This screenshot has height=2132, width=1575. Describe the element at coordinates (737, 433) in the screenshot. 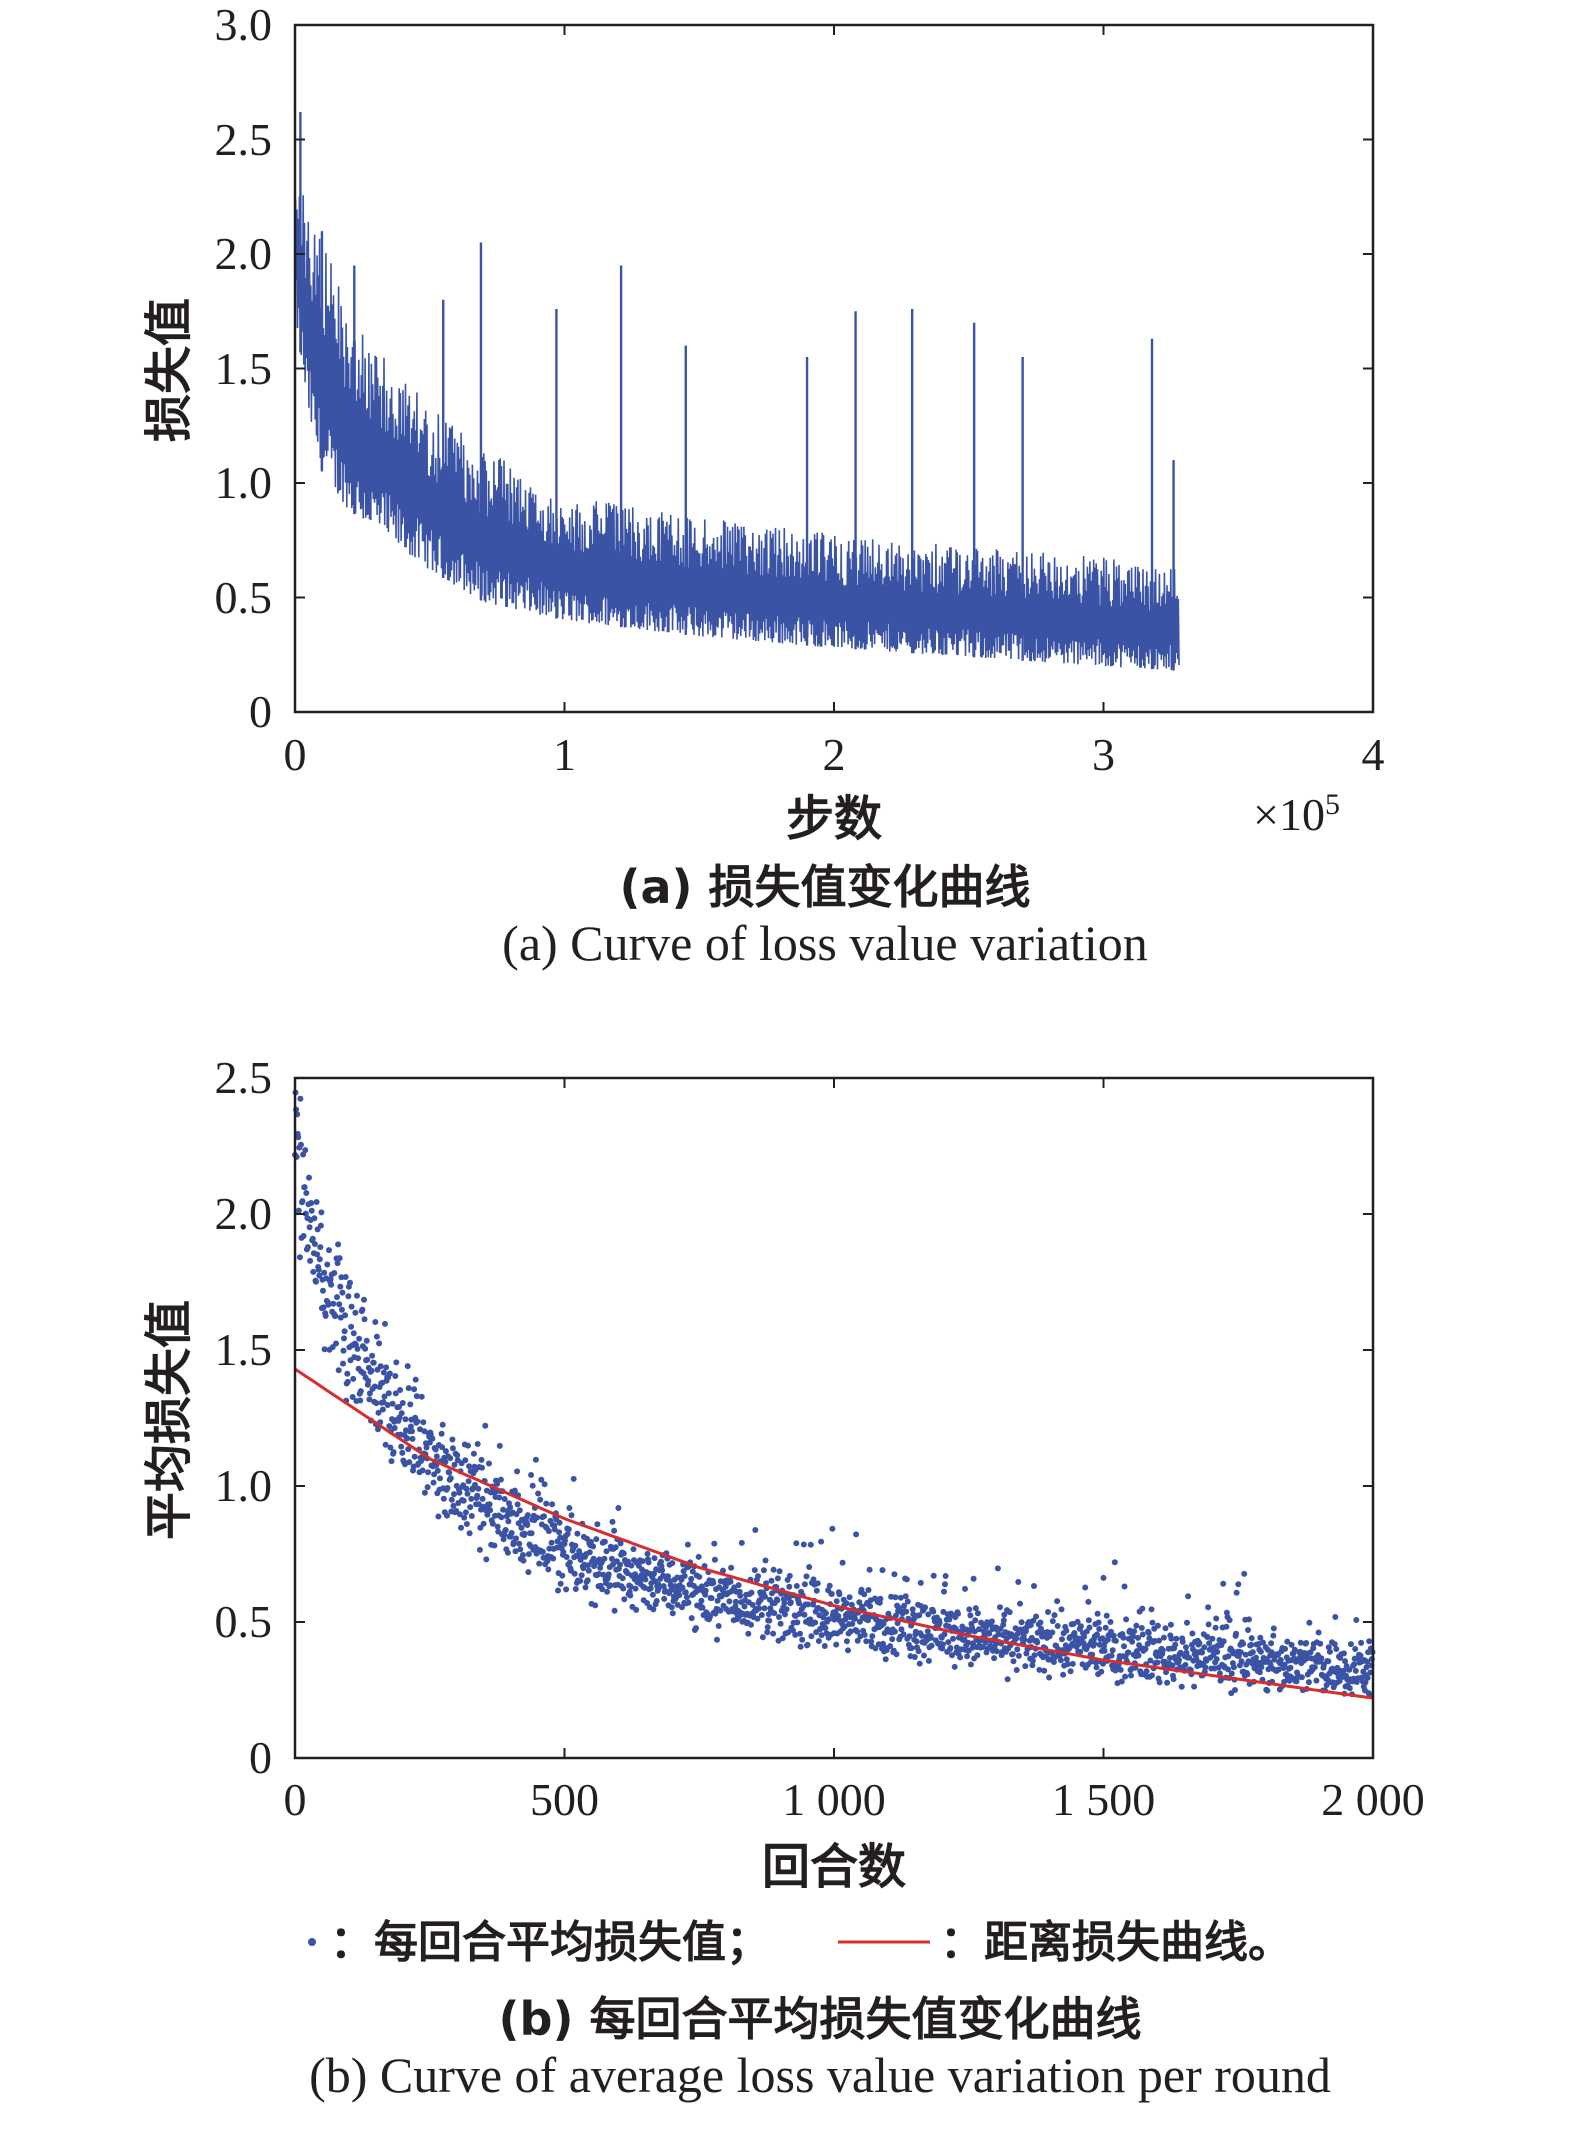

I see `chart-a-loss-line` at that location.